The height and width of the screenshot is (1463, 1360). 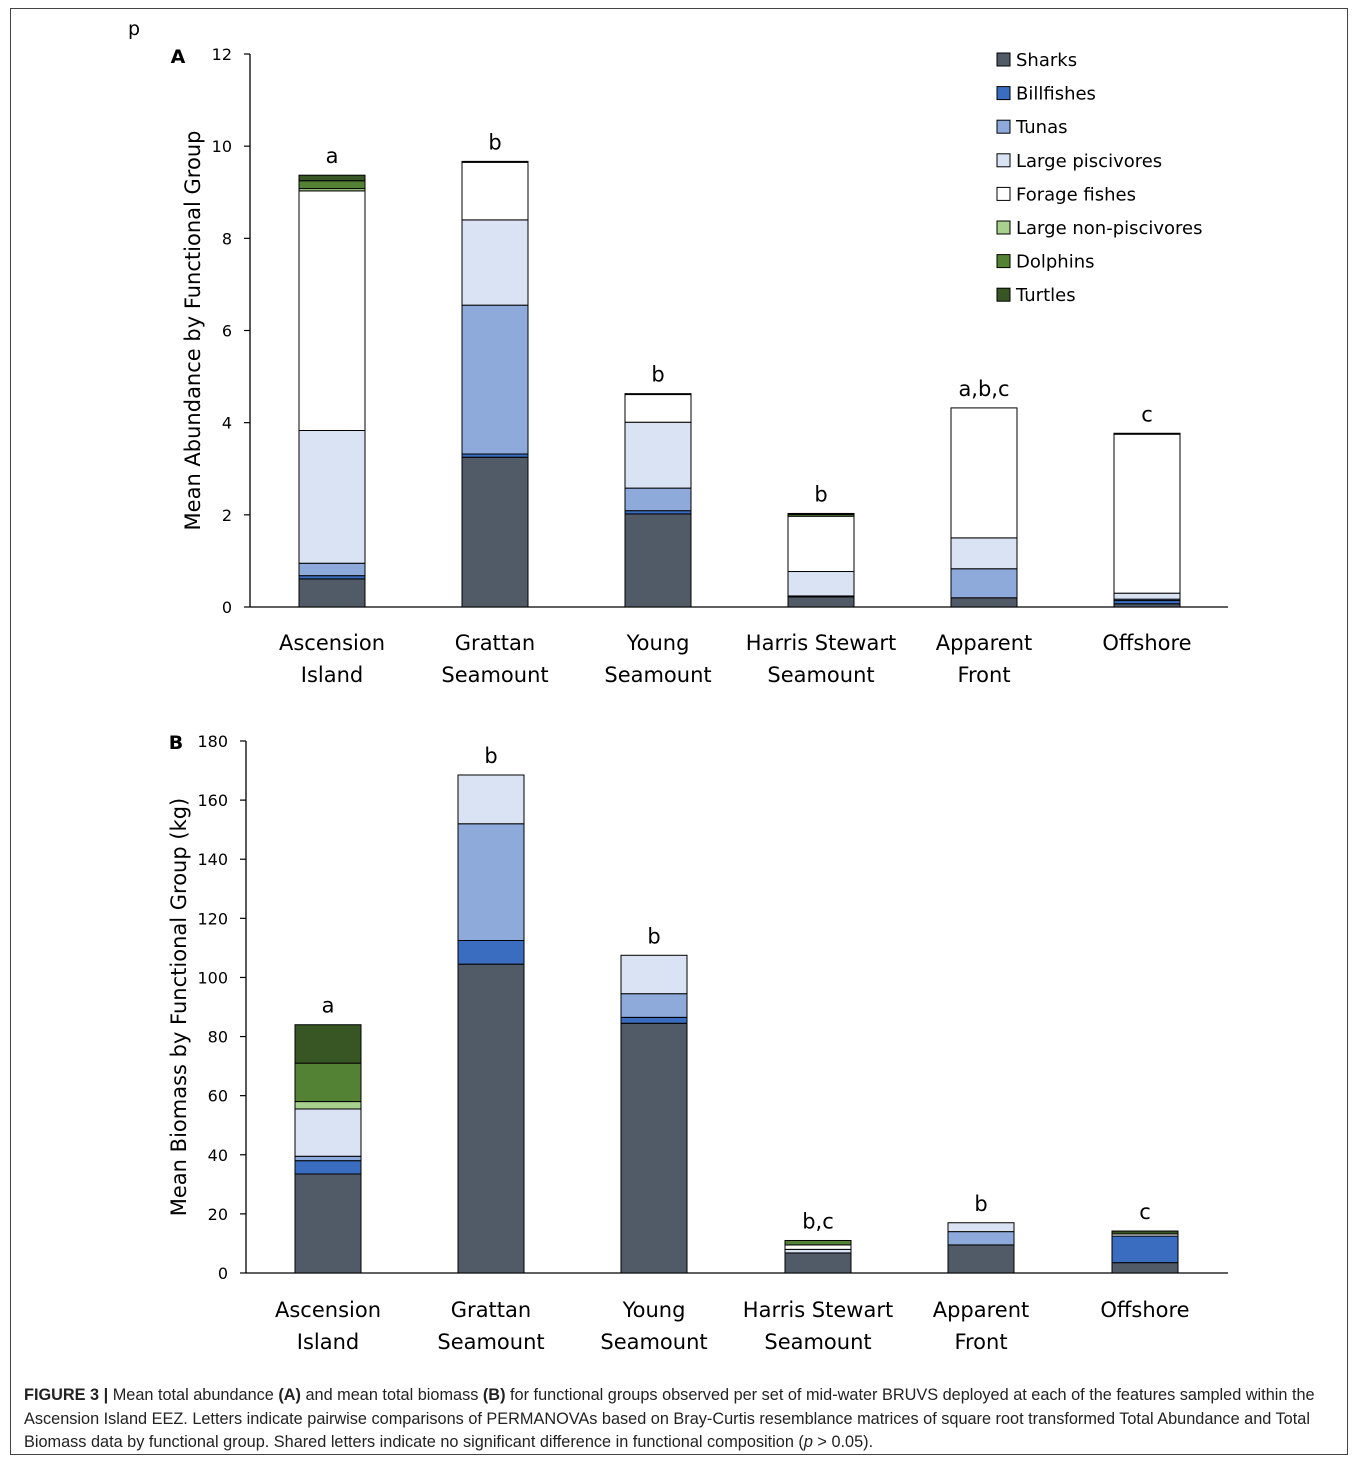 What do you see at coordinates (212, 918) in the screenshot?
I see `y-tick-label: 120` at bounding box center [212, 918].